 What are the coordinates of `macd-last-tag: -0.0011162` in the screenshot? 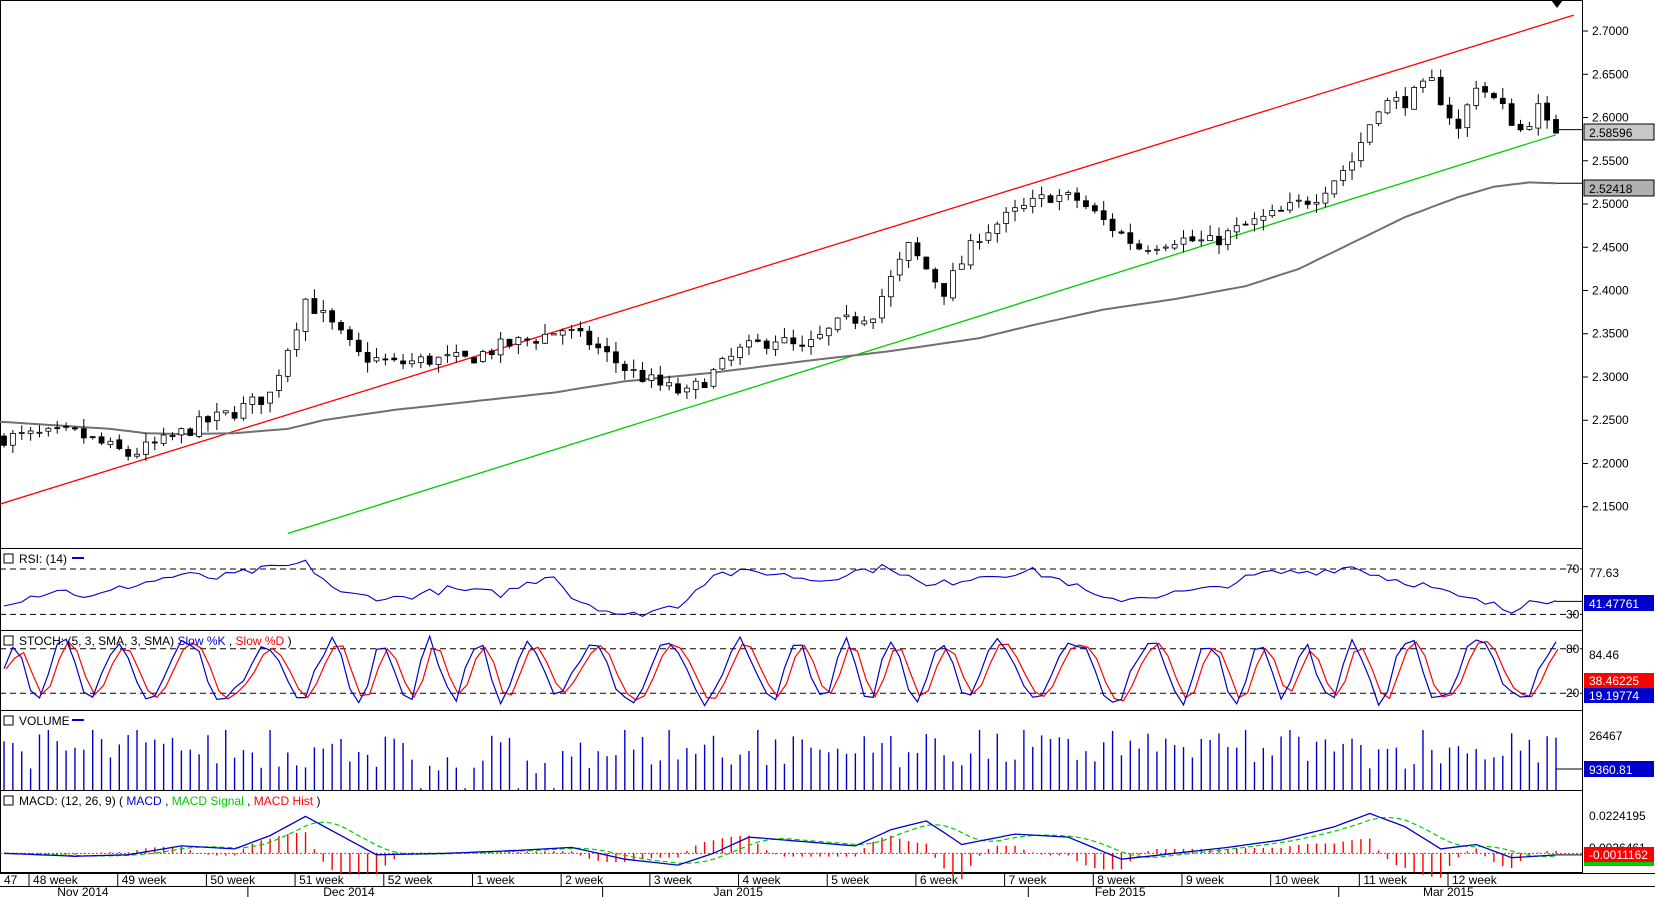 It's located at (1619, 856).